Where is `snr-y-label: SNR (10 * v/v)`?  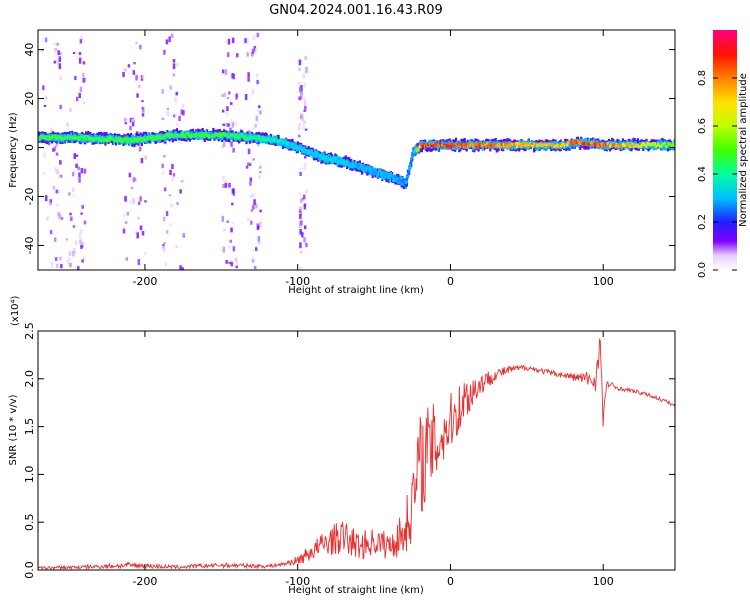 snr-y-label: SNR (10 * v/v) is located at coordinates (13, 429).